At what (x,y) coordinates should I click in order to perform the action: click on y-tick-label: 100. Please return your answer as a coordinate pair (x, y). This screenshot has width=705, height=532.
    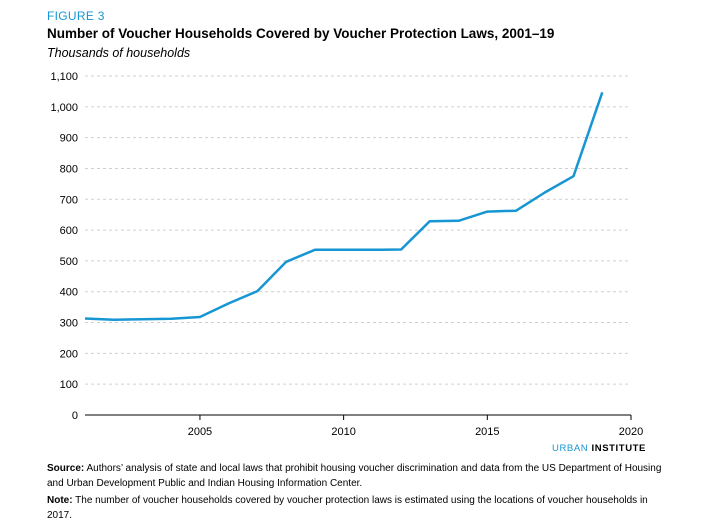
    Looking at the image, I should click on (69, 385).